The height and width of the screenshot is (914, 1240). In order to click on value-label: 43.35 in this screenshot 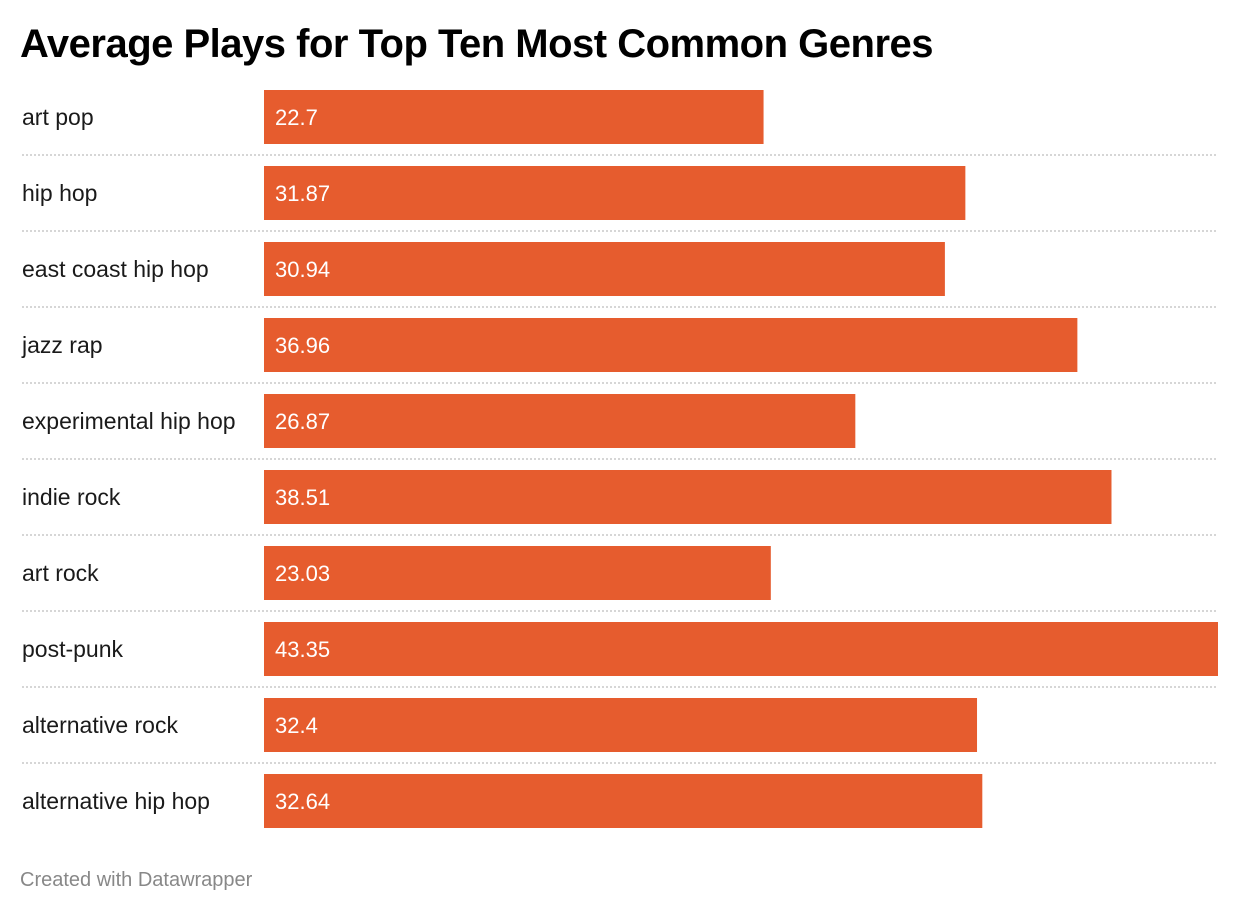, I will do `click(302, 649)`.